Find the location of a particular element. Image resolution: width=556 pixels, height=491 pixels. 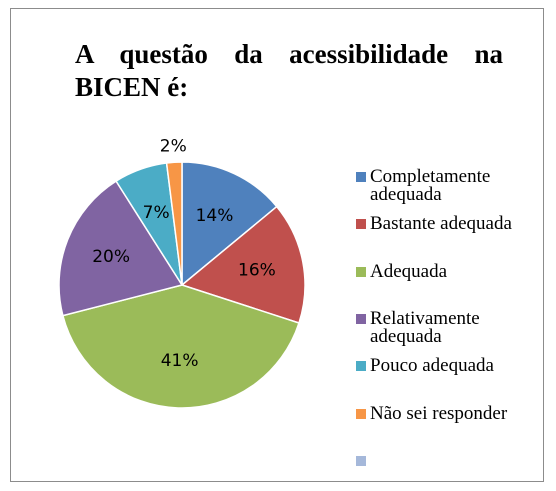

legend-entry: Pouco adequada is located at coordinates (447, 366).